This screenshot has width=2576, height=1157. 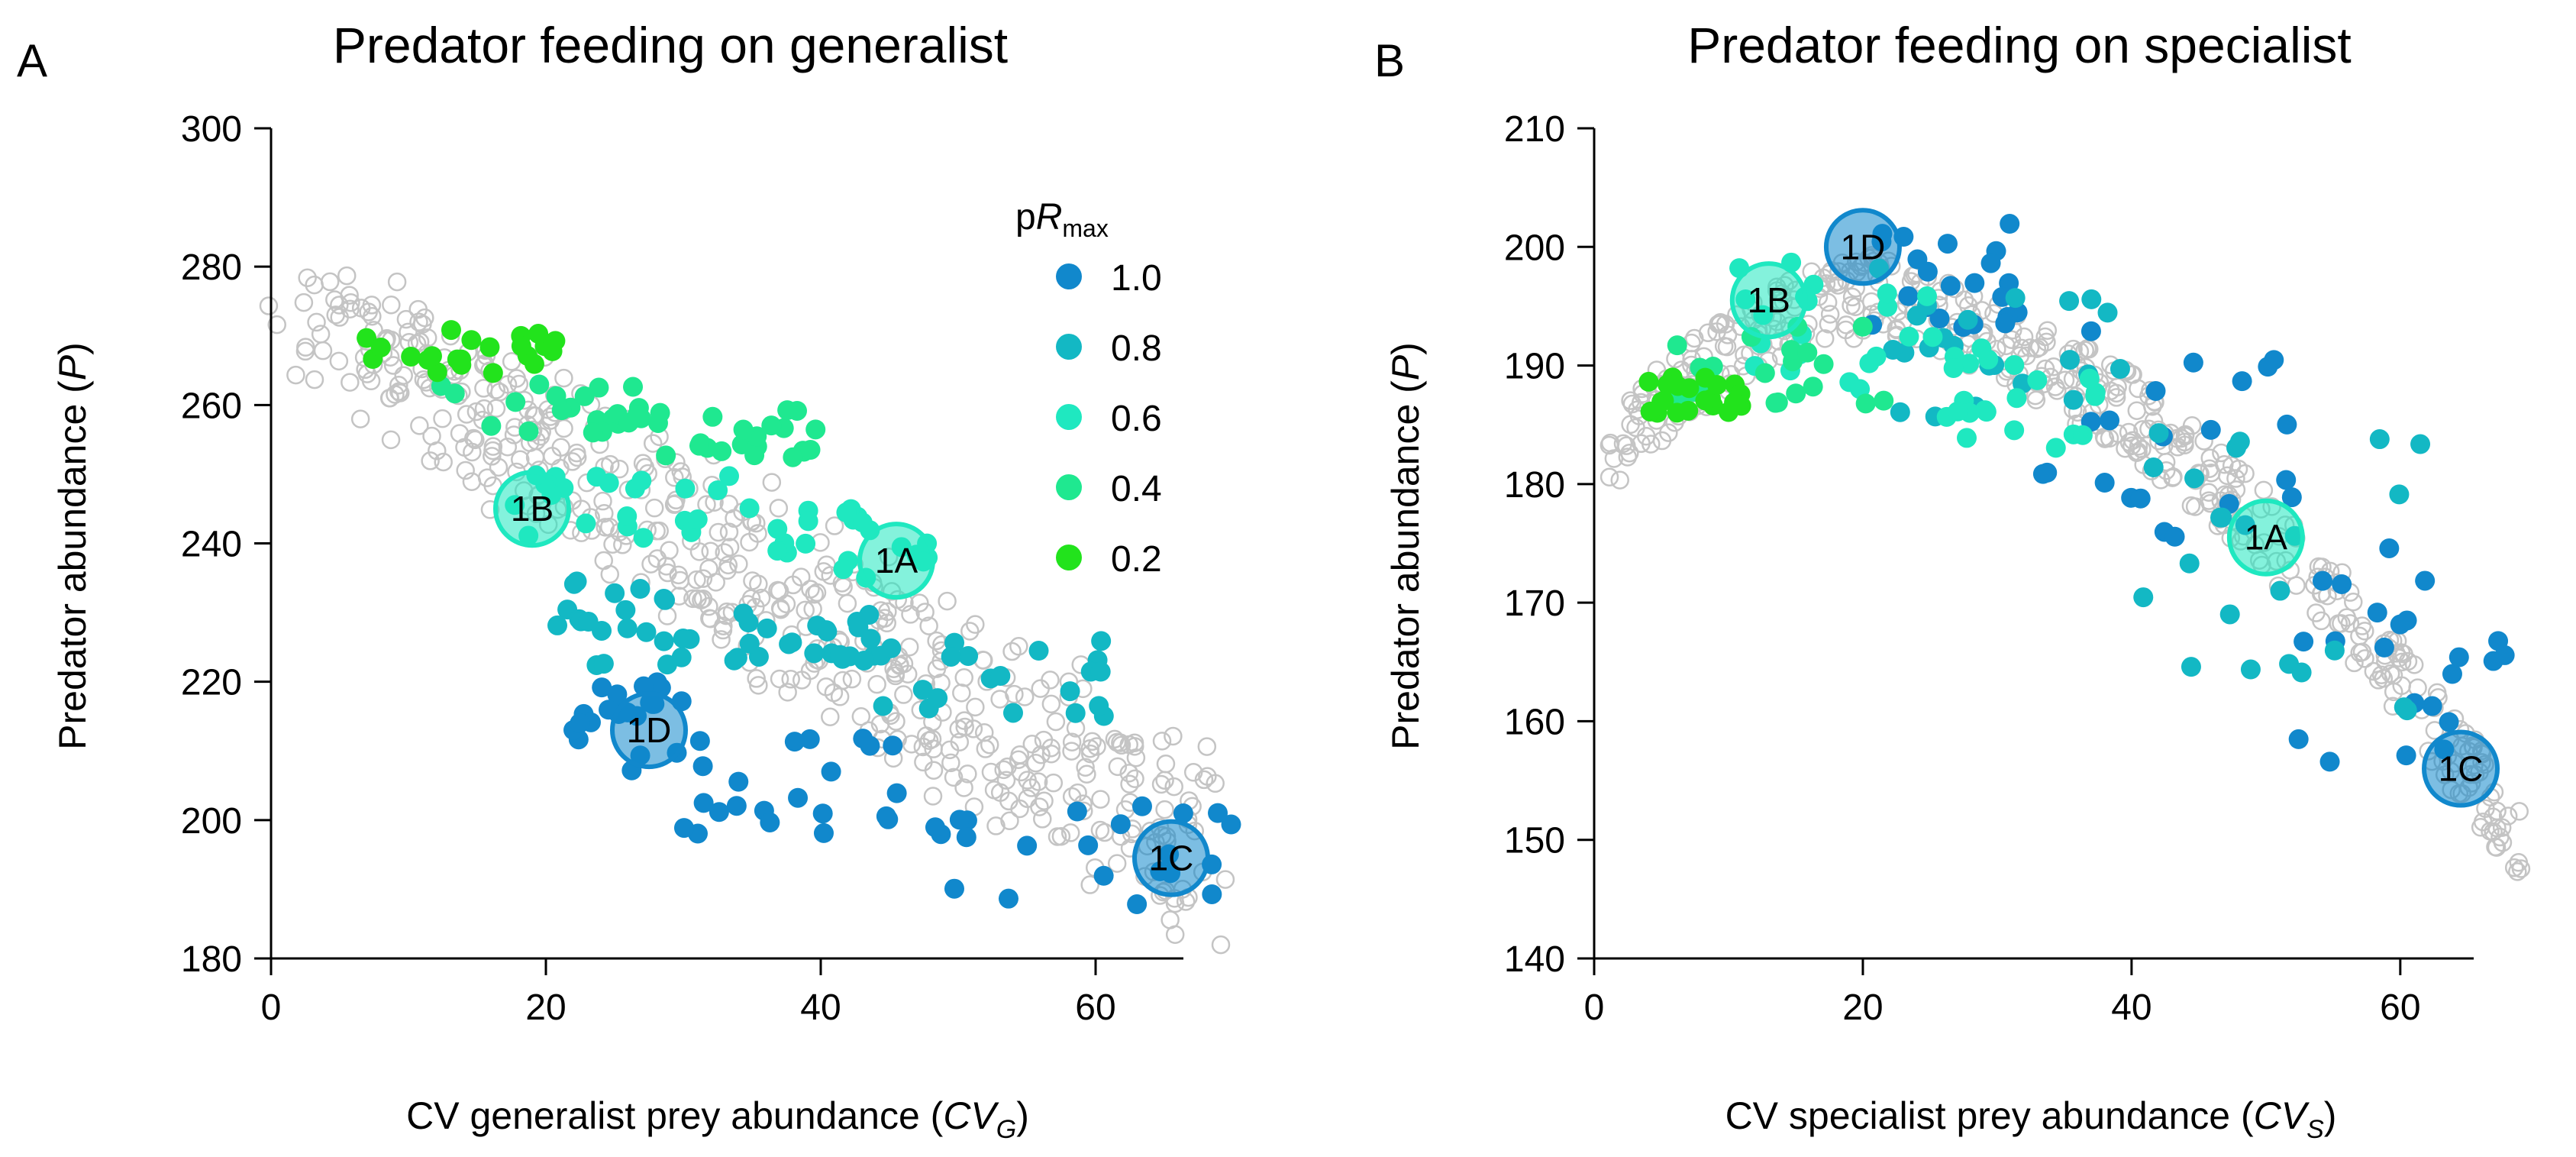 I want to click on panel-a-annotation-label: 1C, so click(x=1171, y=859).